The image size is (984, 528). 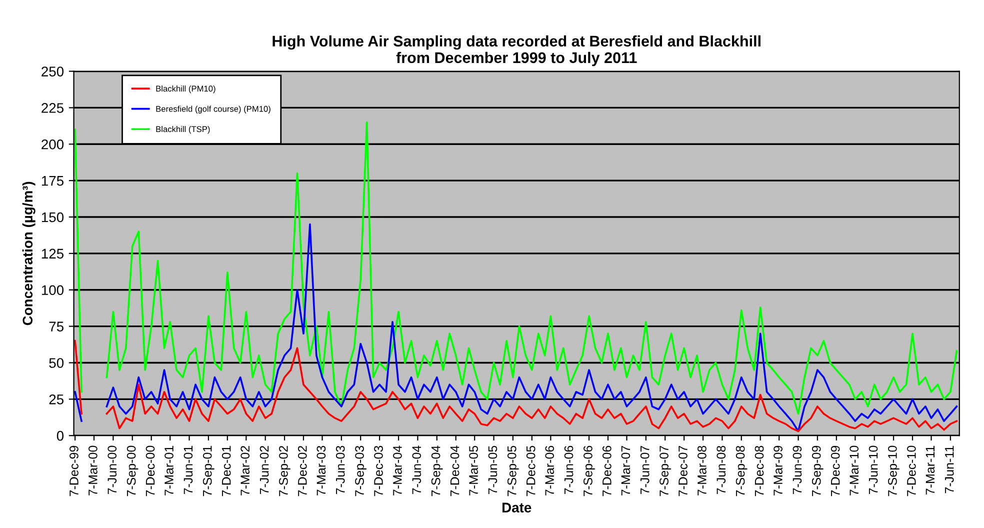 I want to click on y-tick-label: 250, so click(x=53, y=71).